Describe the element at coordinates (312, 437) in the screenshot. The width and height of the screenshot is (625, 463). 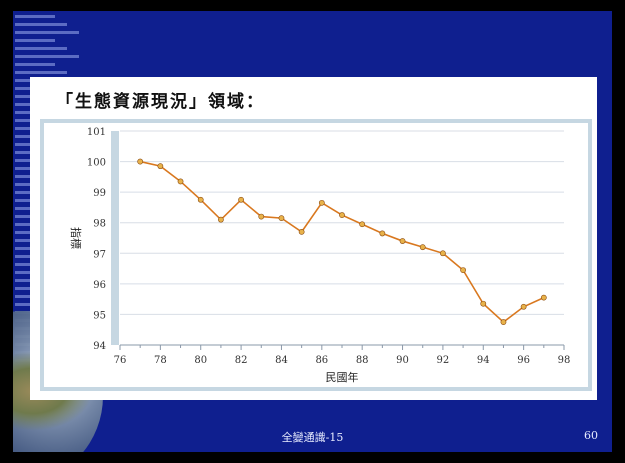
I see `slide-footer: 全變通識-15` at that location.